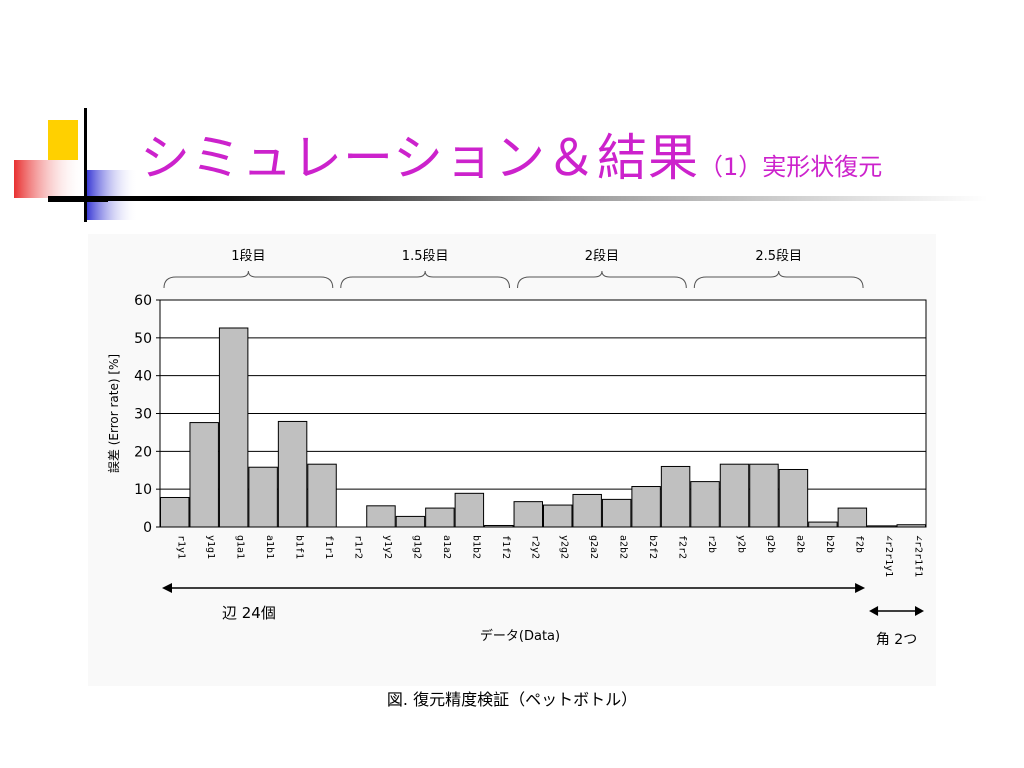  Describe the element at coordinates (358, 547) in the screenshot. I see `x-tick-label: r1r2` at that location.